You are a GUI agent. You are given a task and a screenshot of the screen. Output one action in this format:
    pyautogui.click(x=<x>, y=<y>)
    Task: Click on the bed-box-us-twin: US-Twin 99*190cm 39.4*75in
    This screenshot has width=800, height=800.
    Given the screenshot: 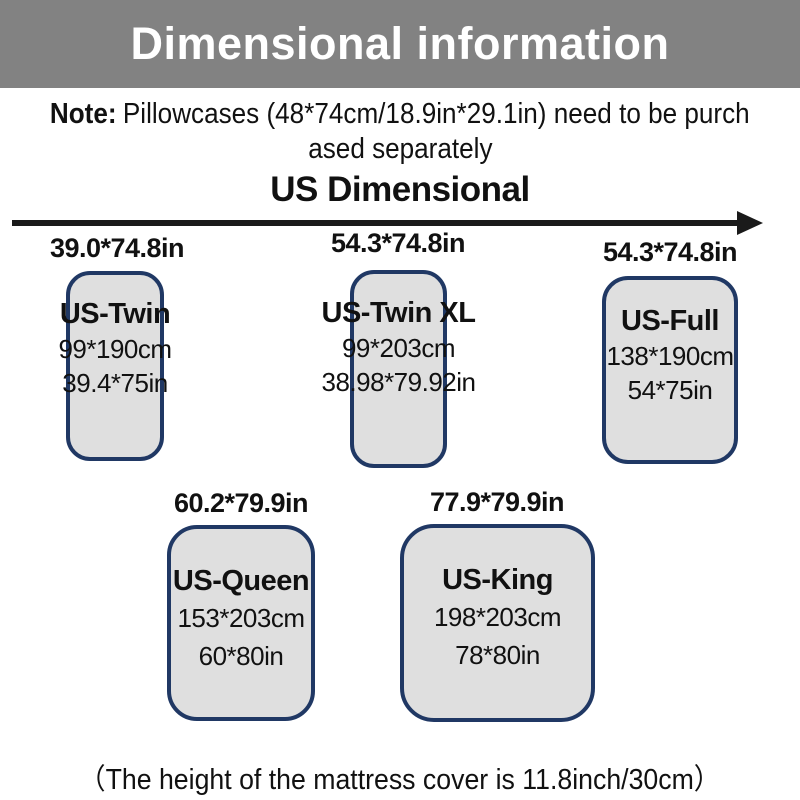 What is the action you would take?
    pyautogui.click(x=115, y=366)
    